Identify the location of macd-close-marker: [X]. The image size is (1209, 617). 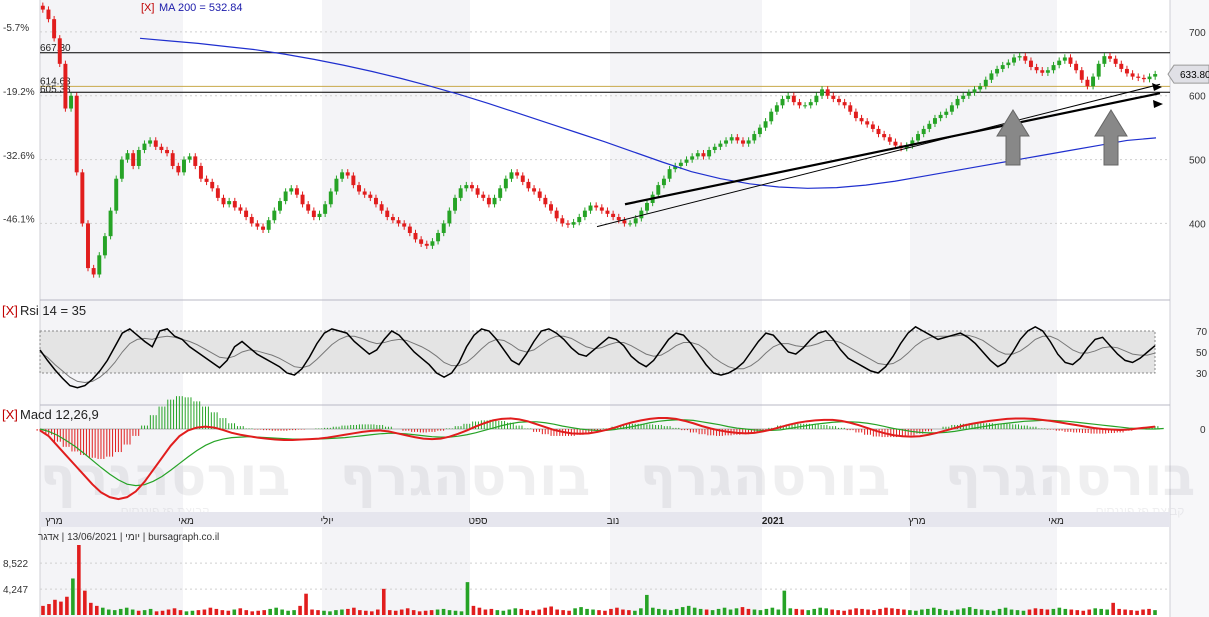
(10, 414).